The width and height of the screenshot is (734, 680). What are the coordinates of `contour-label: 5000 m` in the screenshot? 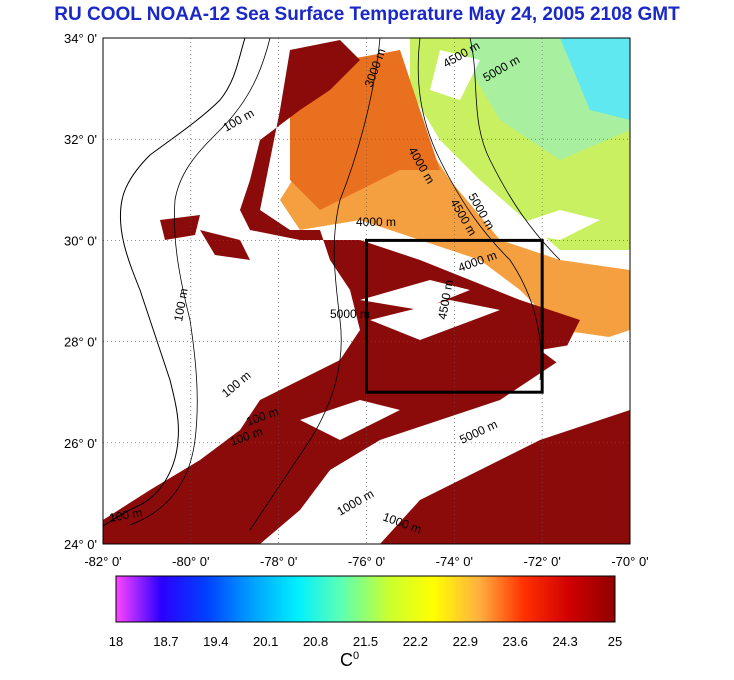 It's located at (350, 314).